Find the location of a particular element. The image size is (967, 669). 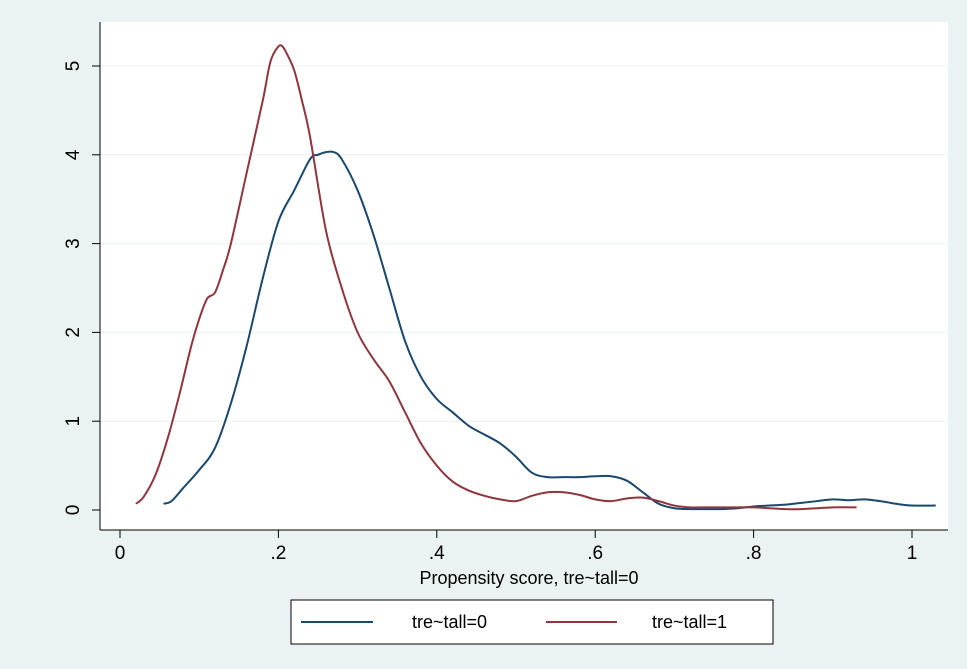

legend: tre~tall=0 tre~tall=1 is located at coordinates (532, 622).